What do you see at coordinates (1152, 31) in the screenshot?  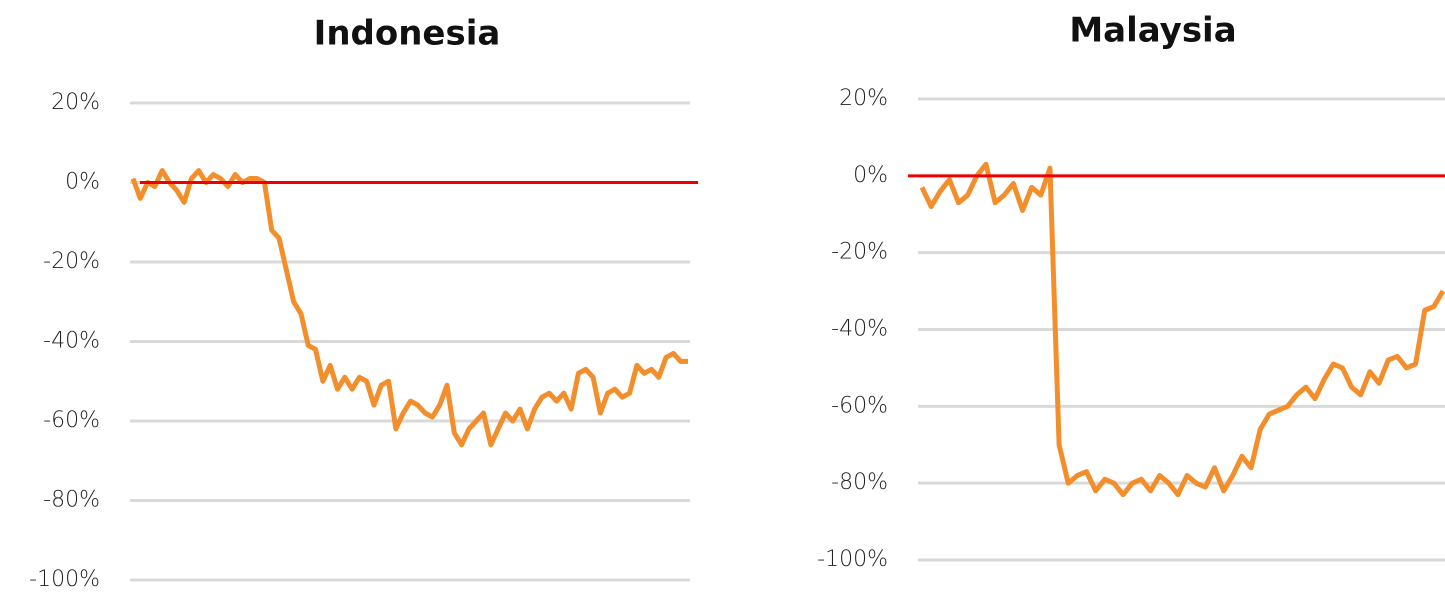 I see `chart-title: Malaysia` at bounding box center [1152, 31].